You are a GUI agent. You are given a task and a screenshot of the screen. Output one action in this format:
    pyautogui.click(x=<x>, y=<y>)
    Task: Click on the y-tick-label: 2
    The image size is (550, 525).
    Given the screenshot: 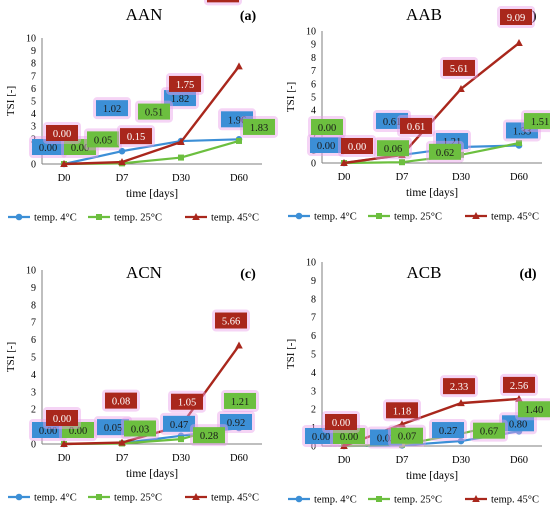 What is the action you would take?
    pyautogui.click(x=313, y=410)
    